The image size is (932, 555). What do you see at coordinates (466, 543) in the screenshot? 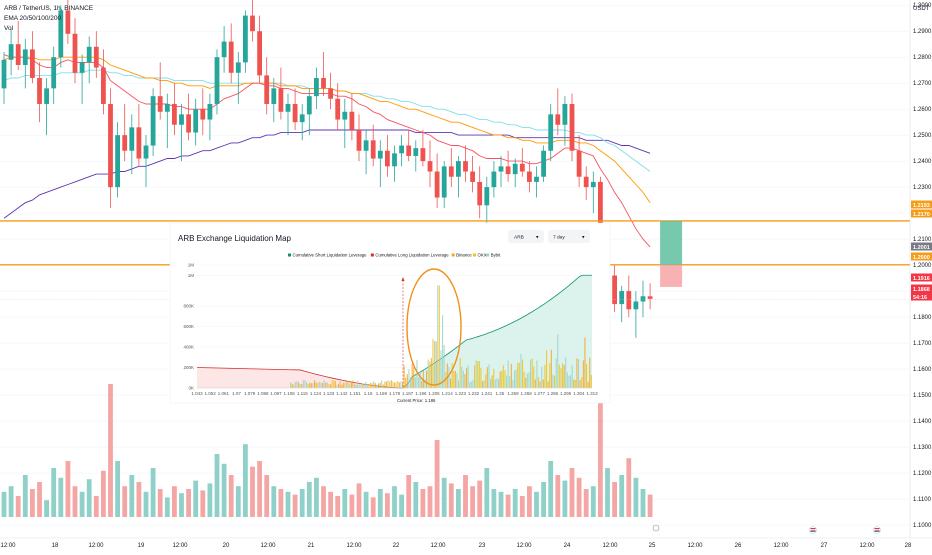
I see `time-axis` at bounding box center [466, 543].